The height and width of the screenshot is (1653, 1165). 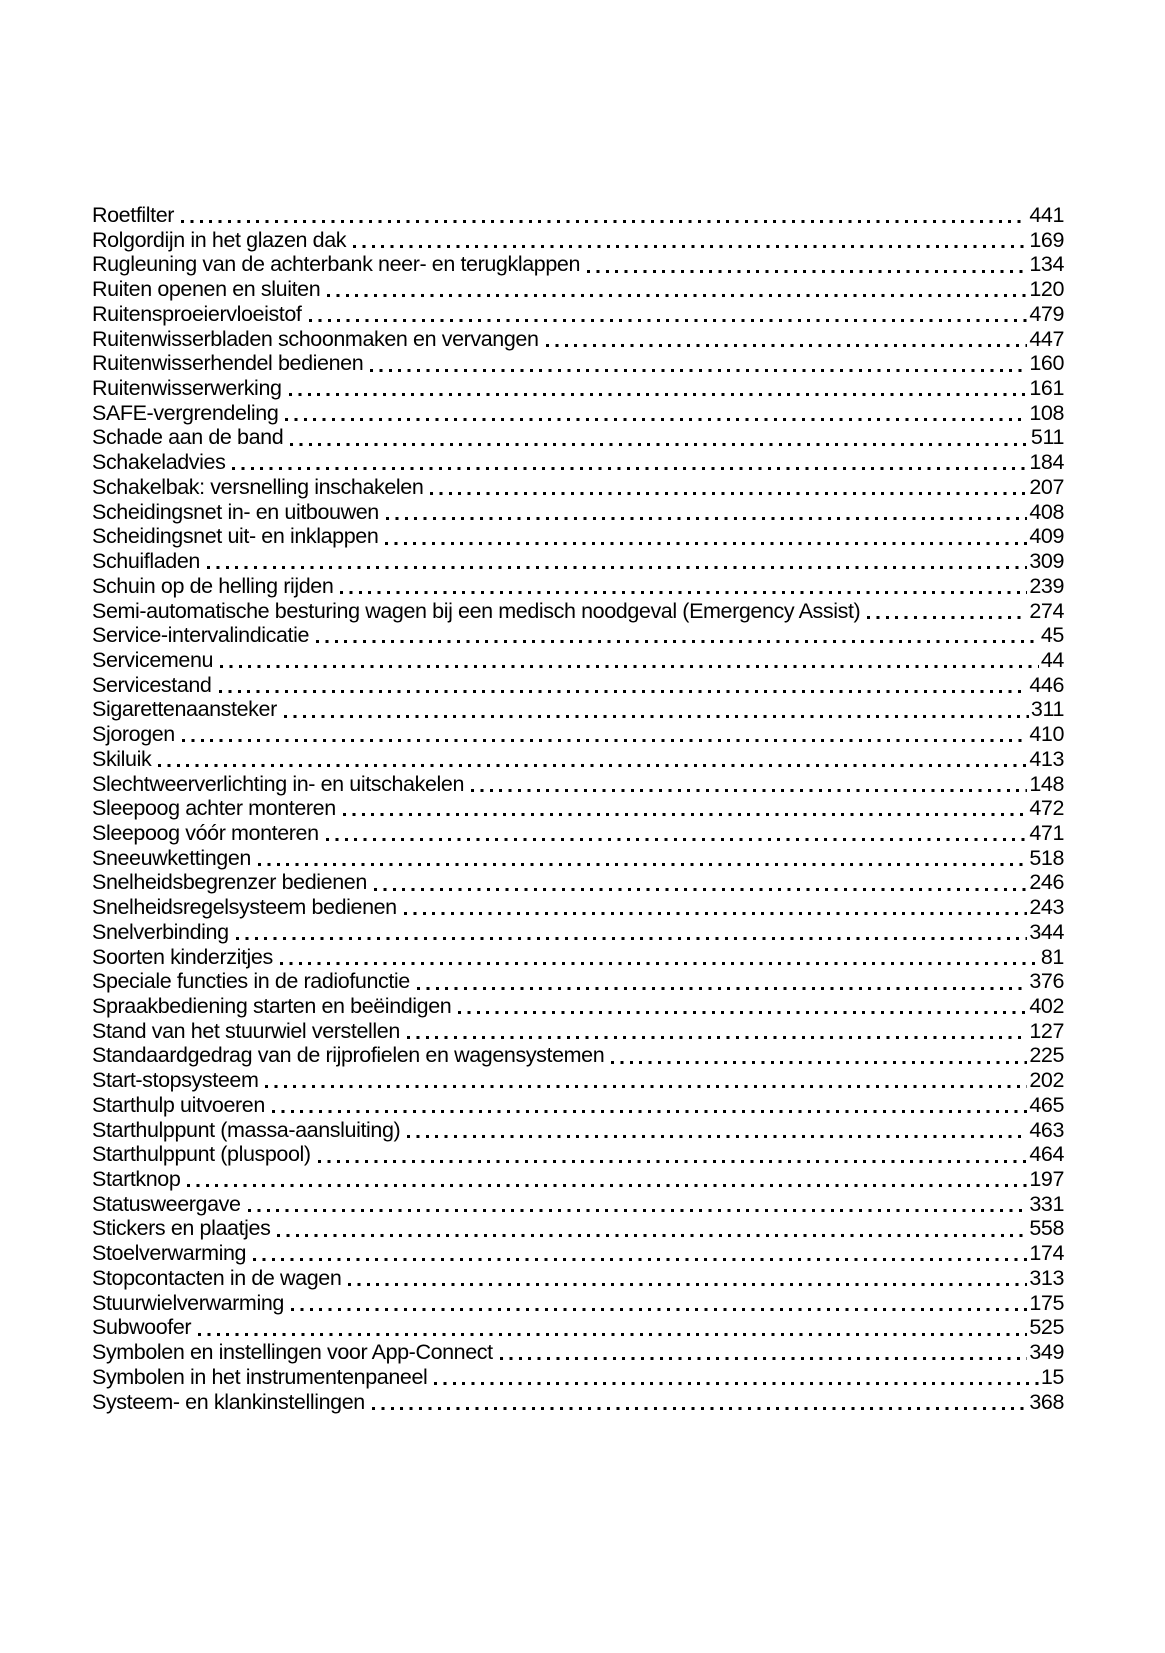 I want to click on index-entry-label: Stand van het stuurwiel verstellen, so click(x=246, y=1030).